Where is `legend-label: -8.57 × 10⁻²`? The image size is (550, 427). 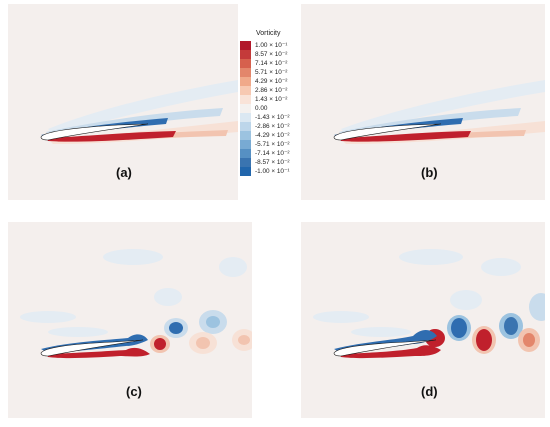 legend-label: -8.57 × 10⁻² is located at coordinates (272, 162).